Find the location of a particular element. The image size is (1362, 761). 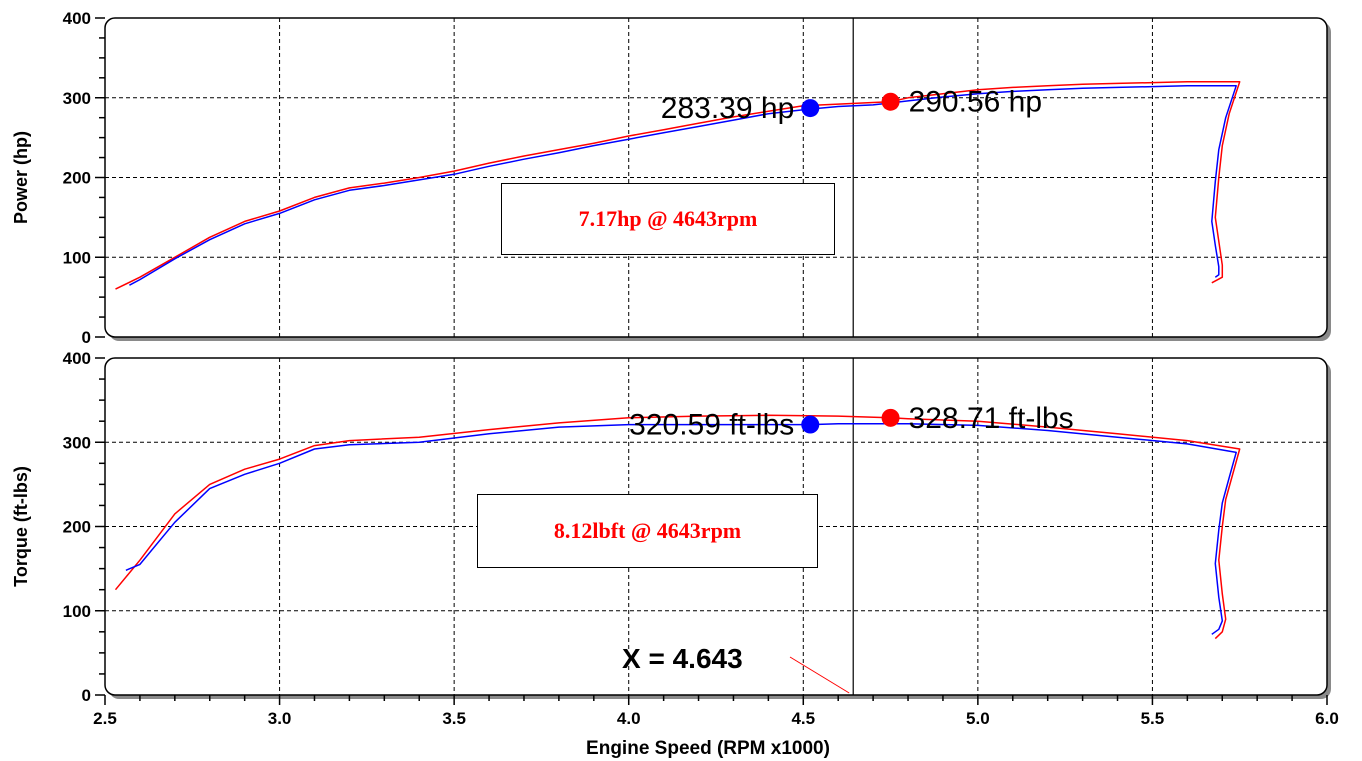

torque-y-tick-label: 300 is located at coordinates (77, 442).